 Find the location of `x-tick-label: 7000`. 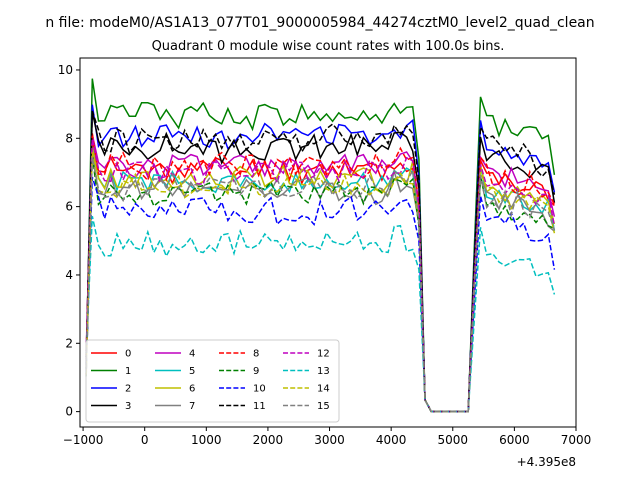

x-tick-label: 7000 is located at coordinates (576, 440).